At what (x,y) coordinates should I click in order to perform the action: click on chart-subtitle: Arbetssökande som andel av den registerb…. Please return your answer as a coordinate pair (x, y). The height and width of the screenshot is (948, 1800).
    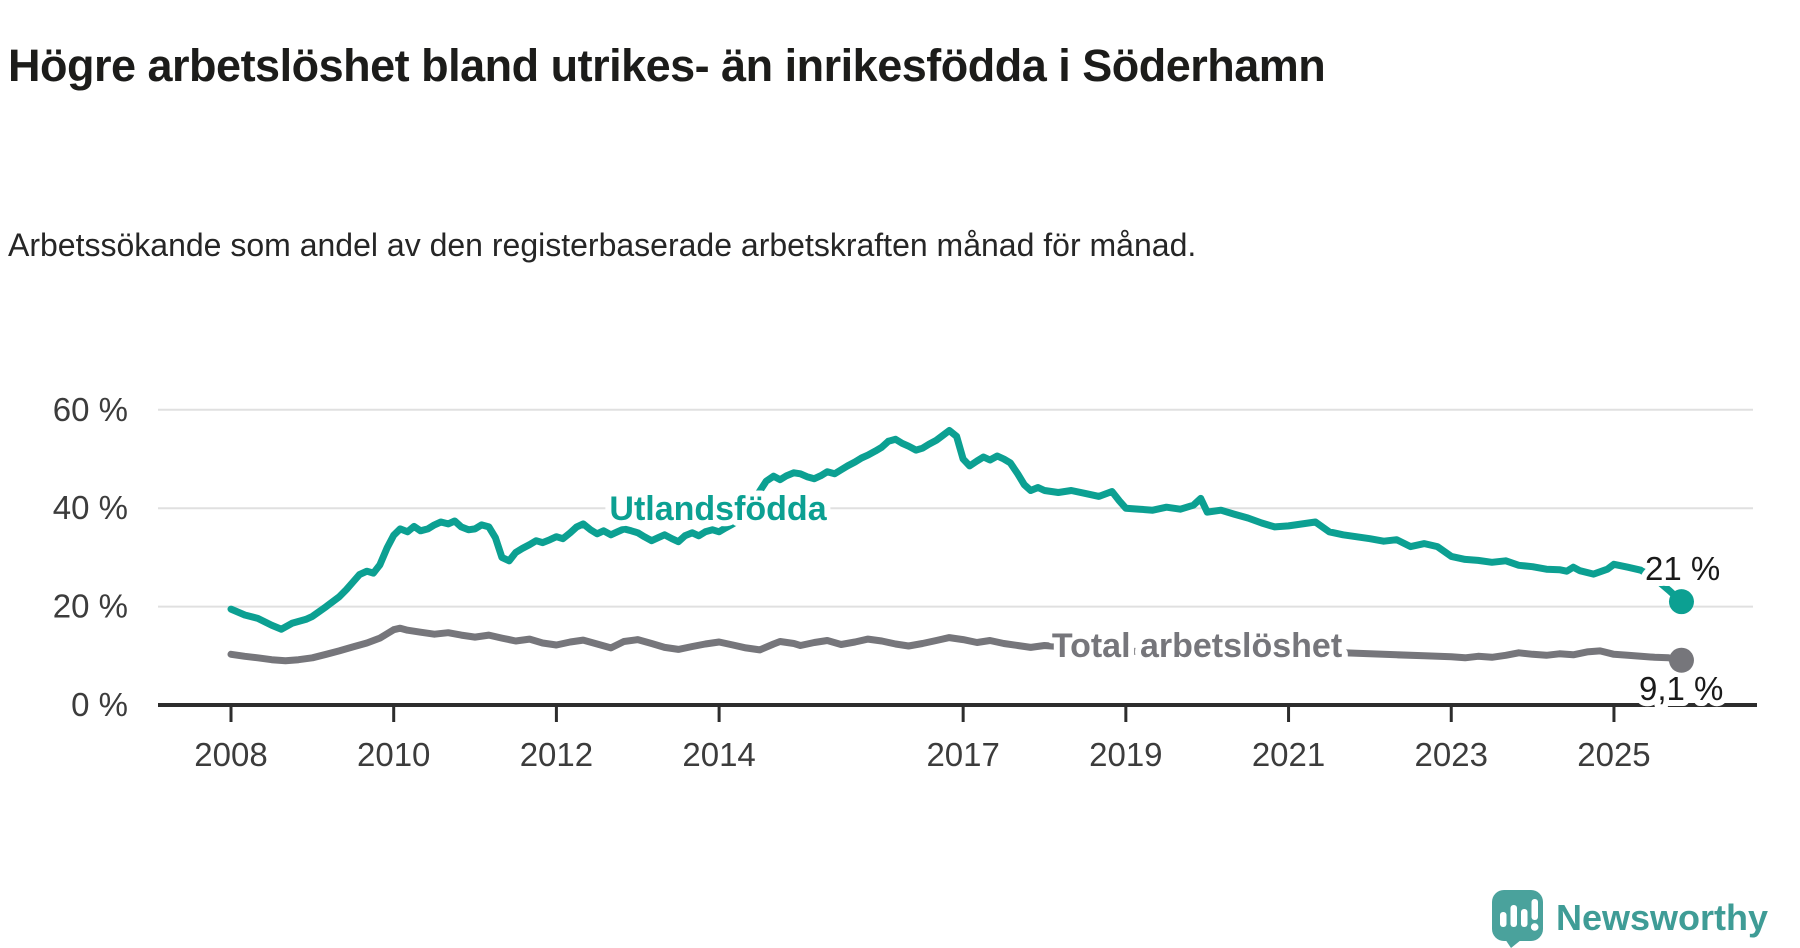
    Looking at the image, I should click on (602, 245).